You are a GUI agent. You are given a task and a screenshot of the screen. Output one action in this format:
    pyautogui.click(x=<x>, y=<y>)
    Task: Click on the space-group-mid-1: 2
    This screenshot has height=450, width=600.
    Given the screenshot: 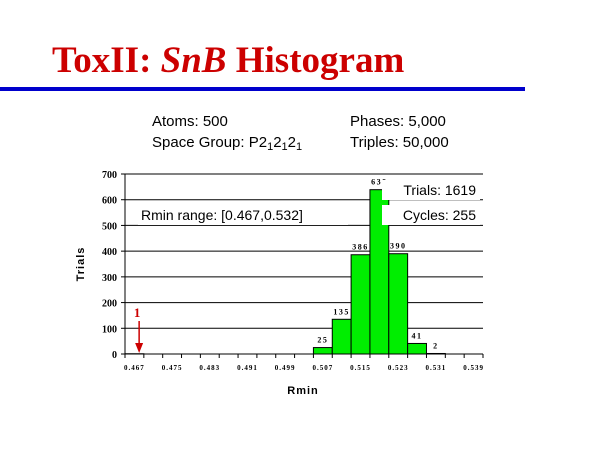 What is the action you would take?
    pyautogui.click(x=277, y=142)
    